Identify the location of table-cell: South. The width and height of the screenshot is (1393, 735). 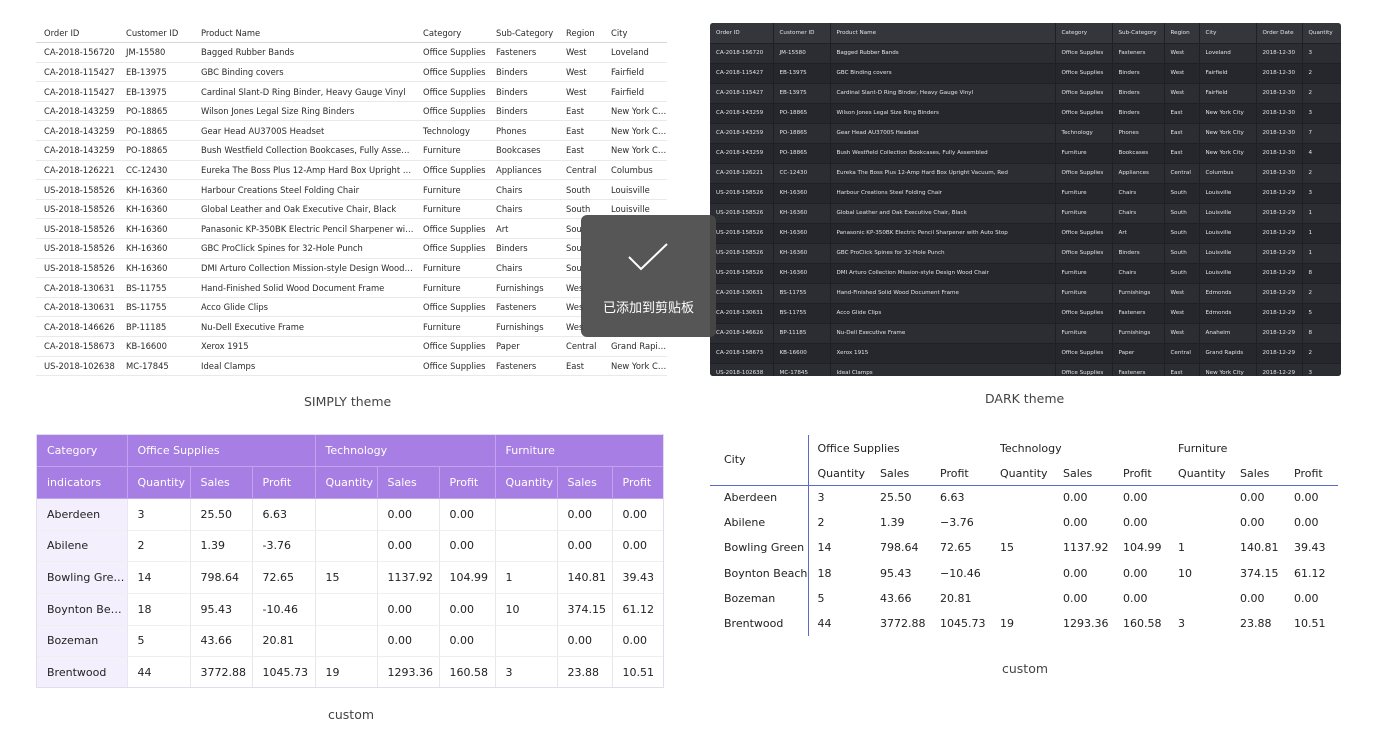
(1182, 213).